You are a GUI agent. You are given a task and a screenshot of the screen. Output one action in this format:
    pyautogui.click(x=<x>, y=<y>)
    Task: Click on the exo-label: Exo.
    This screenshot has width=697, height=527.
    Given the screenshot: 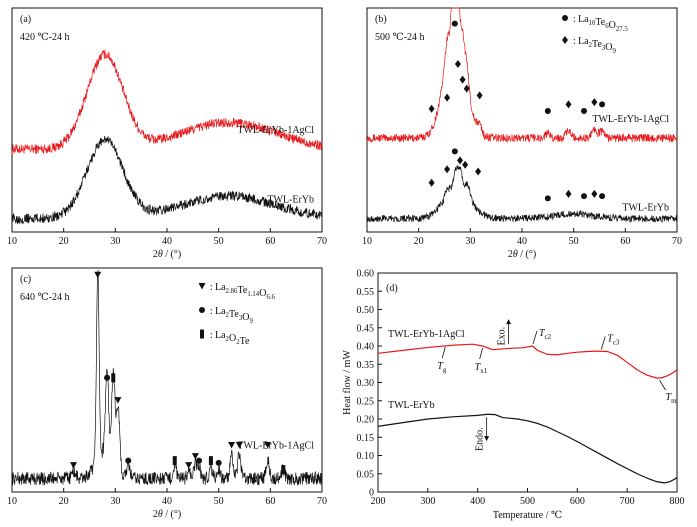 What is the action you would take?
    pyautogui.click(x=502, y=336)
    